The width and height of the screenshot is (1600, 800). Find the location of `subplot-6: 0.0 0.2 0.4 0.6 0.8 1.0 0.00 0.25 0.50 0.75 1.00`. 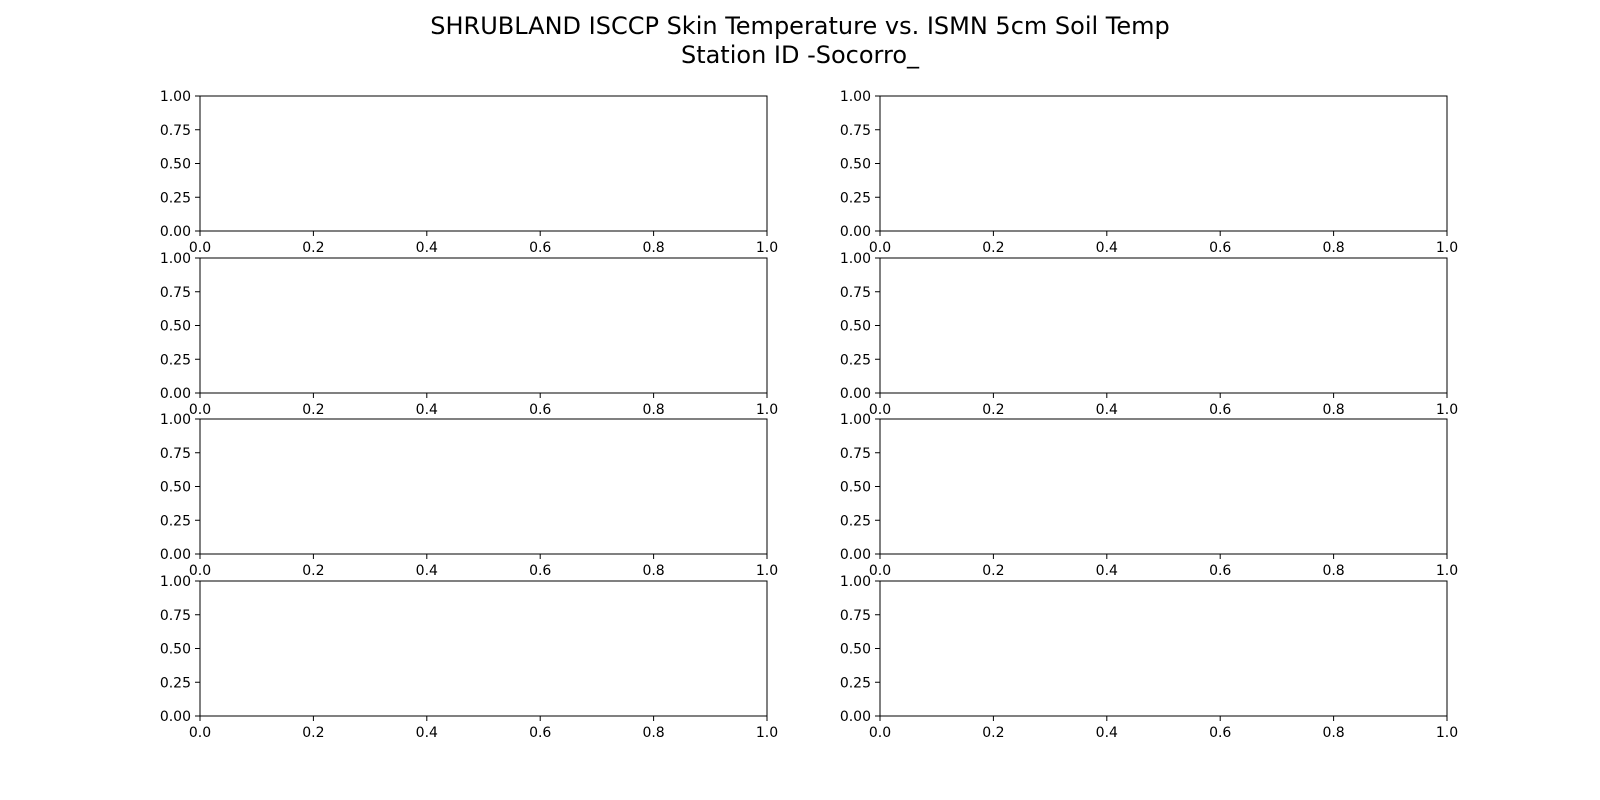

subplot-6: 0.0 0.2 0.4 0.6 0.8 1.0 0.00 0.25 0.50 0.75 1.00 is located at coordinates (1149, 495).